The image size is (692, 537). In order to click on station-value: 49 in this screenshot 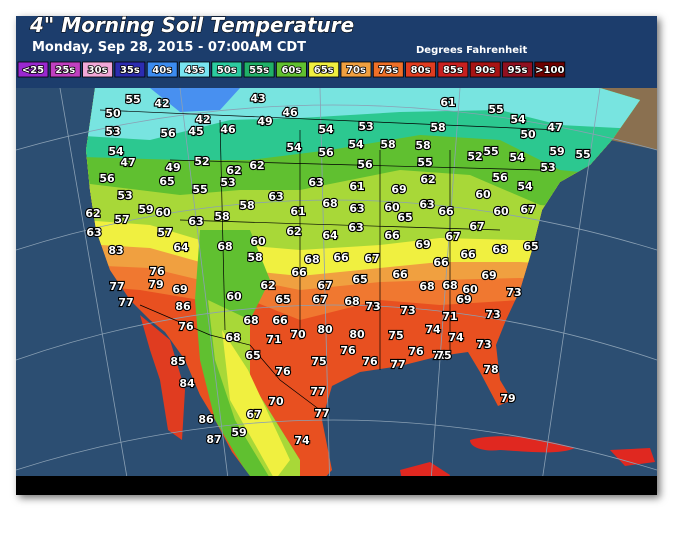, I will do `click(264, 121)`.